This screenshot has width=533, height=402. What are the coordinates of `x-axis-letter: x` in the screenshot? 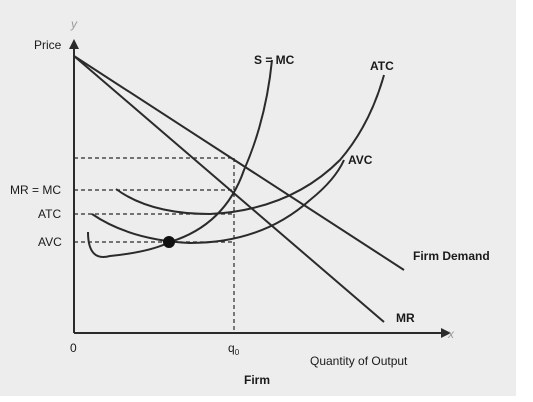 It's located at (451, 334).